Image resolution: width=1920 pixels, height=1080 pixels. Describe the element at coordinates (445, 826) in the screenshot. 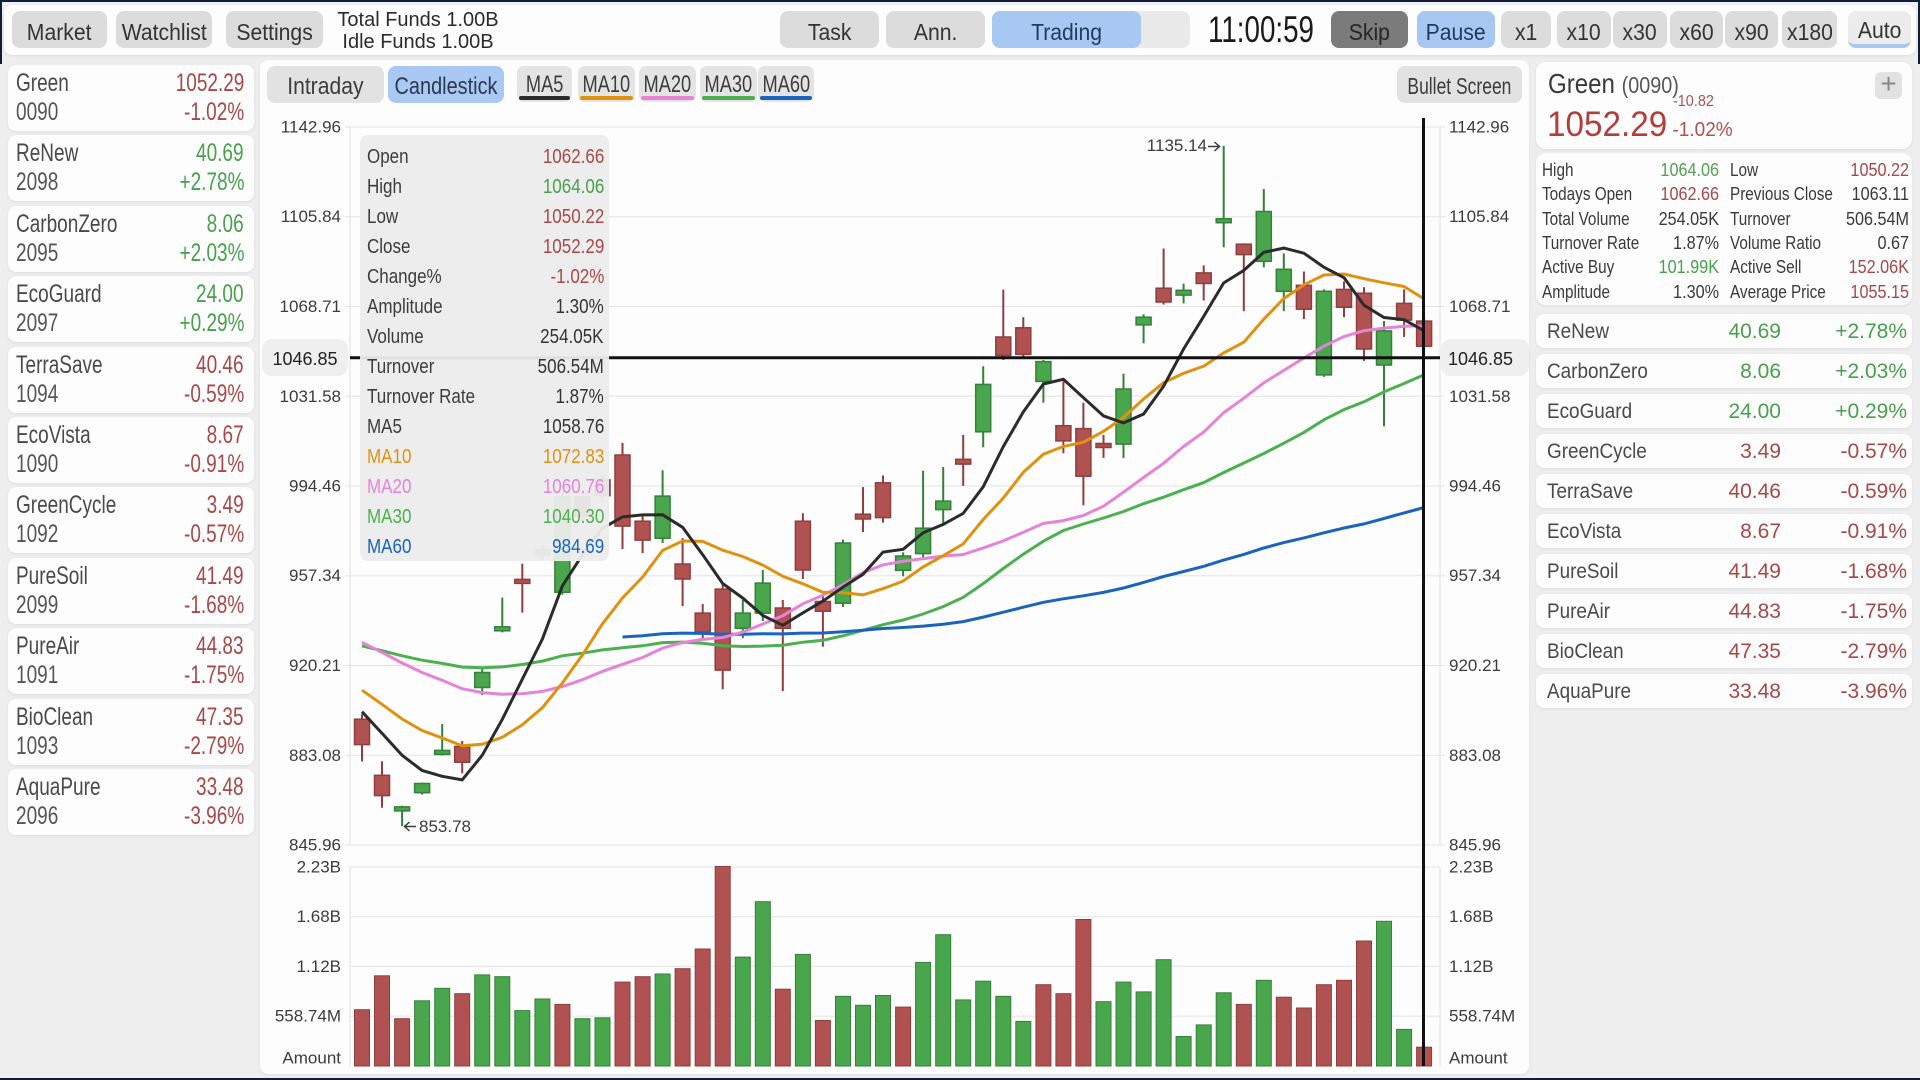

I see `svg-text: 853.78` at that location.